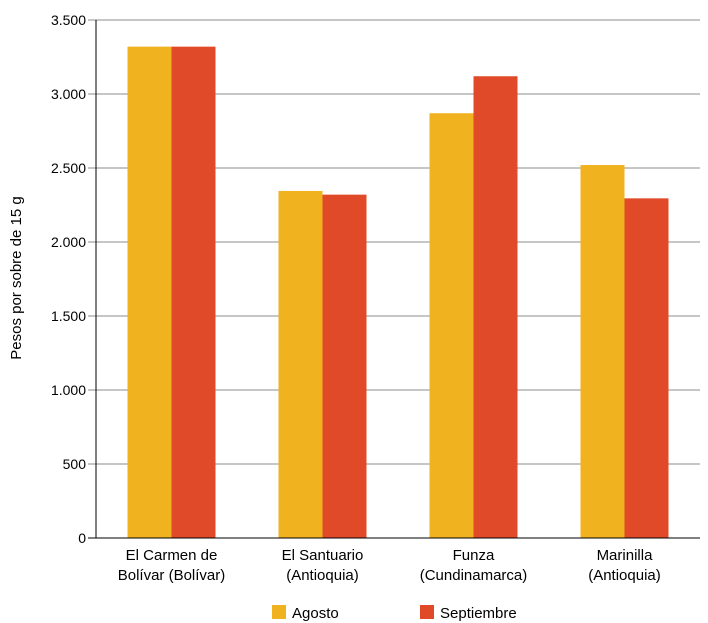  Describe the element at coordinates (68, 20) in the screenshot. I see `y-tick-label: 3.500` at that location.